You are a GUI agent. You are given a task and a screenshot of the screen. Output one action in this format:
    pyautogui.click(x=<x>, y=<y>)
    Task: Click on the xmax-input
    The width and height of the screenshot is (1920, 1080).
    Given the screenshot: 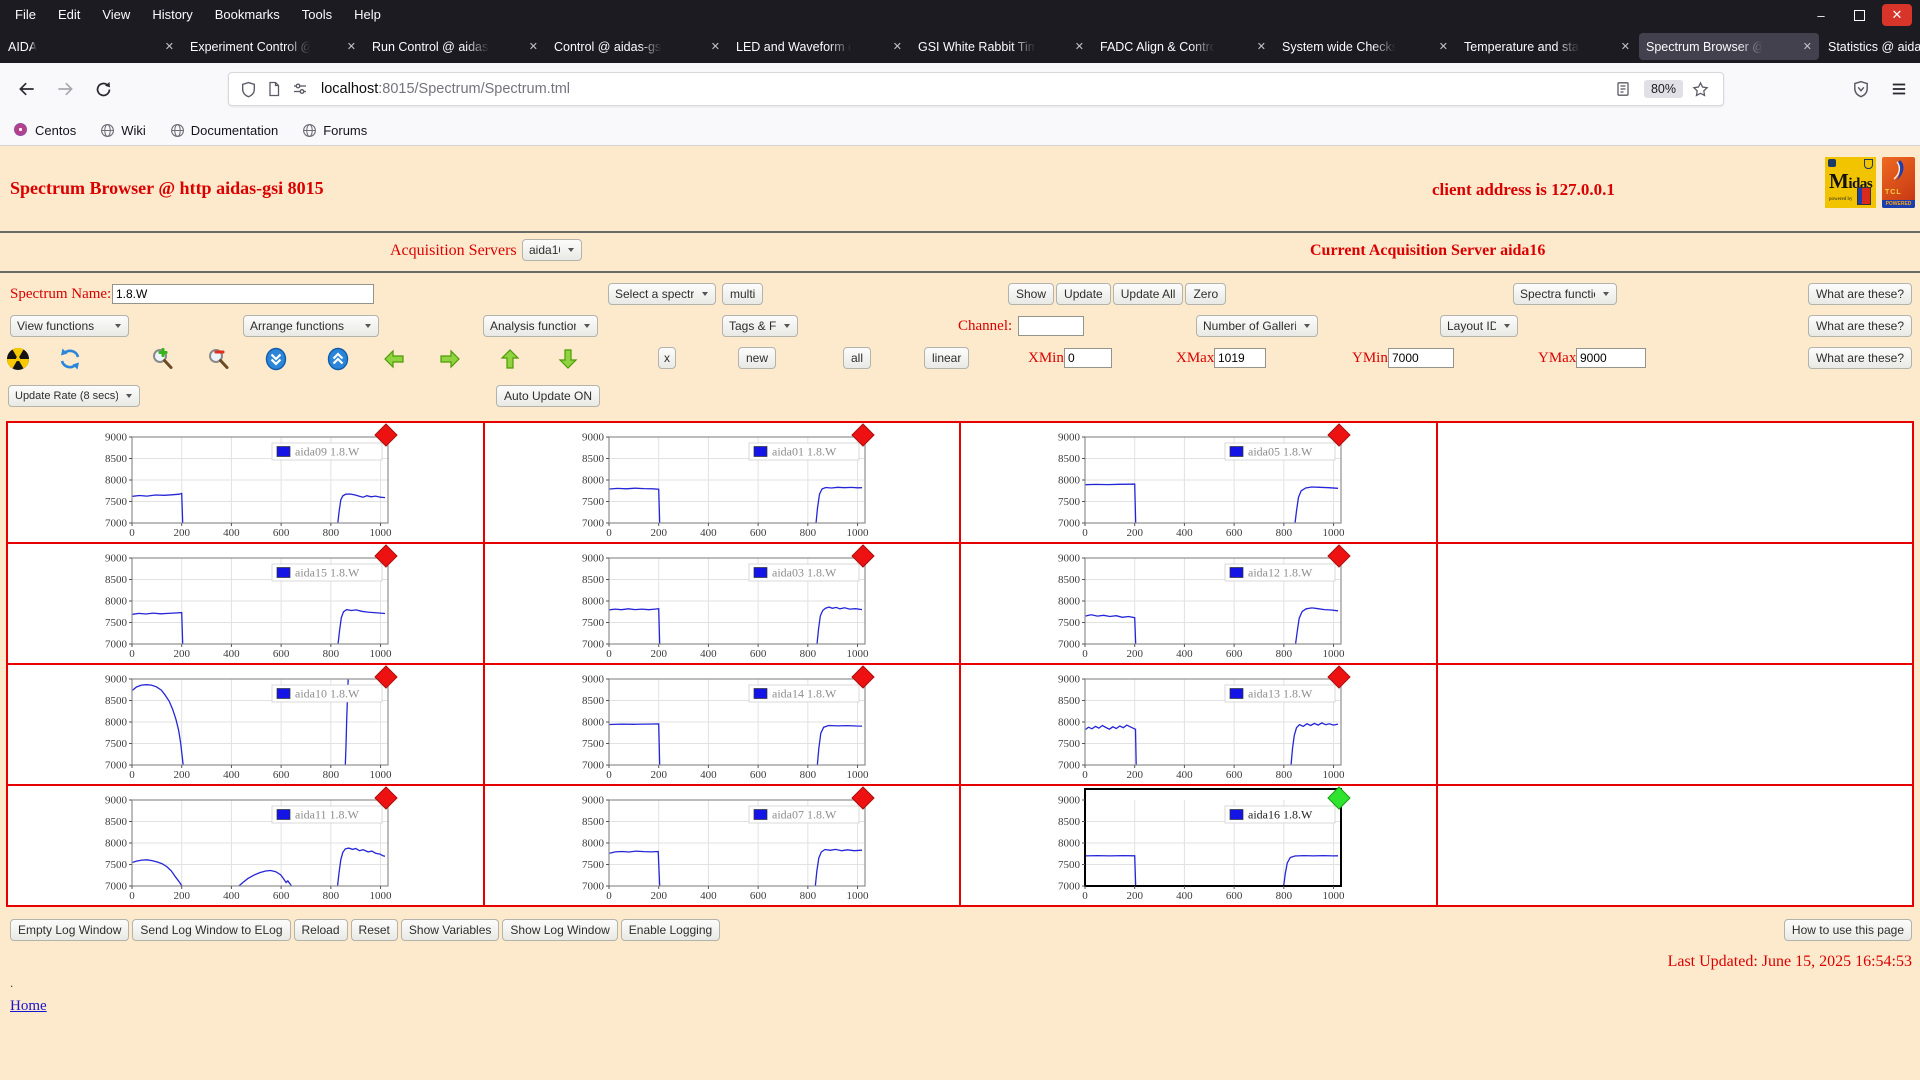 What is the action you would take?
    pyautogui.click(x=1240, y=358)
    